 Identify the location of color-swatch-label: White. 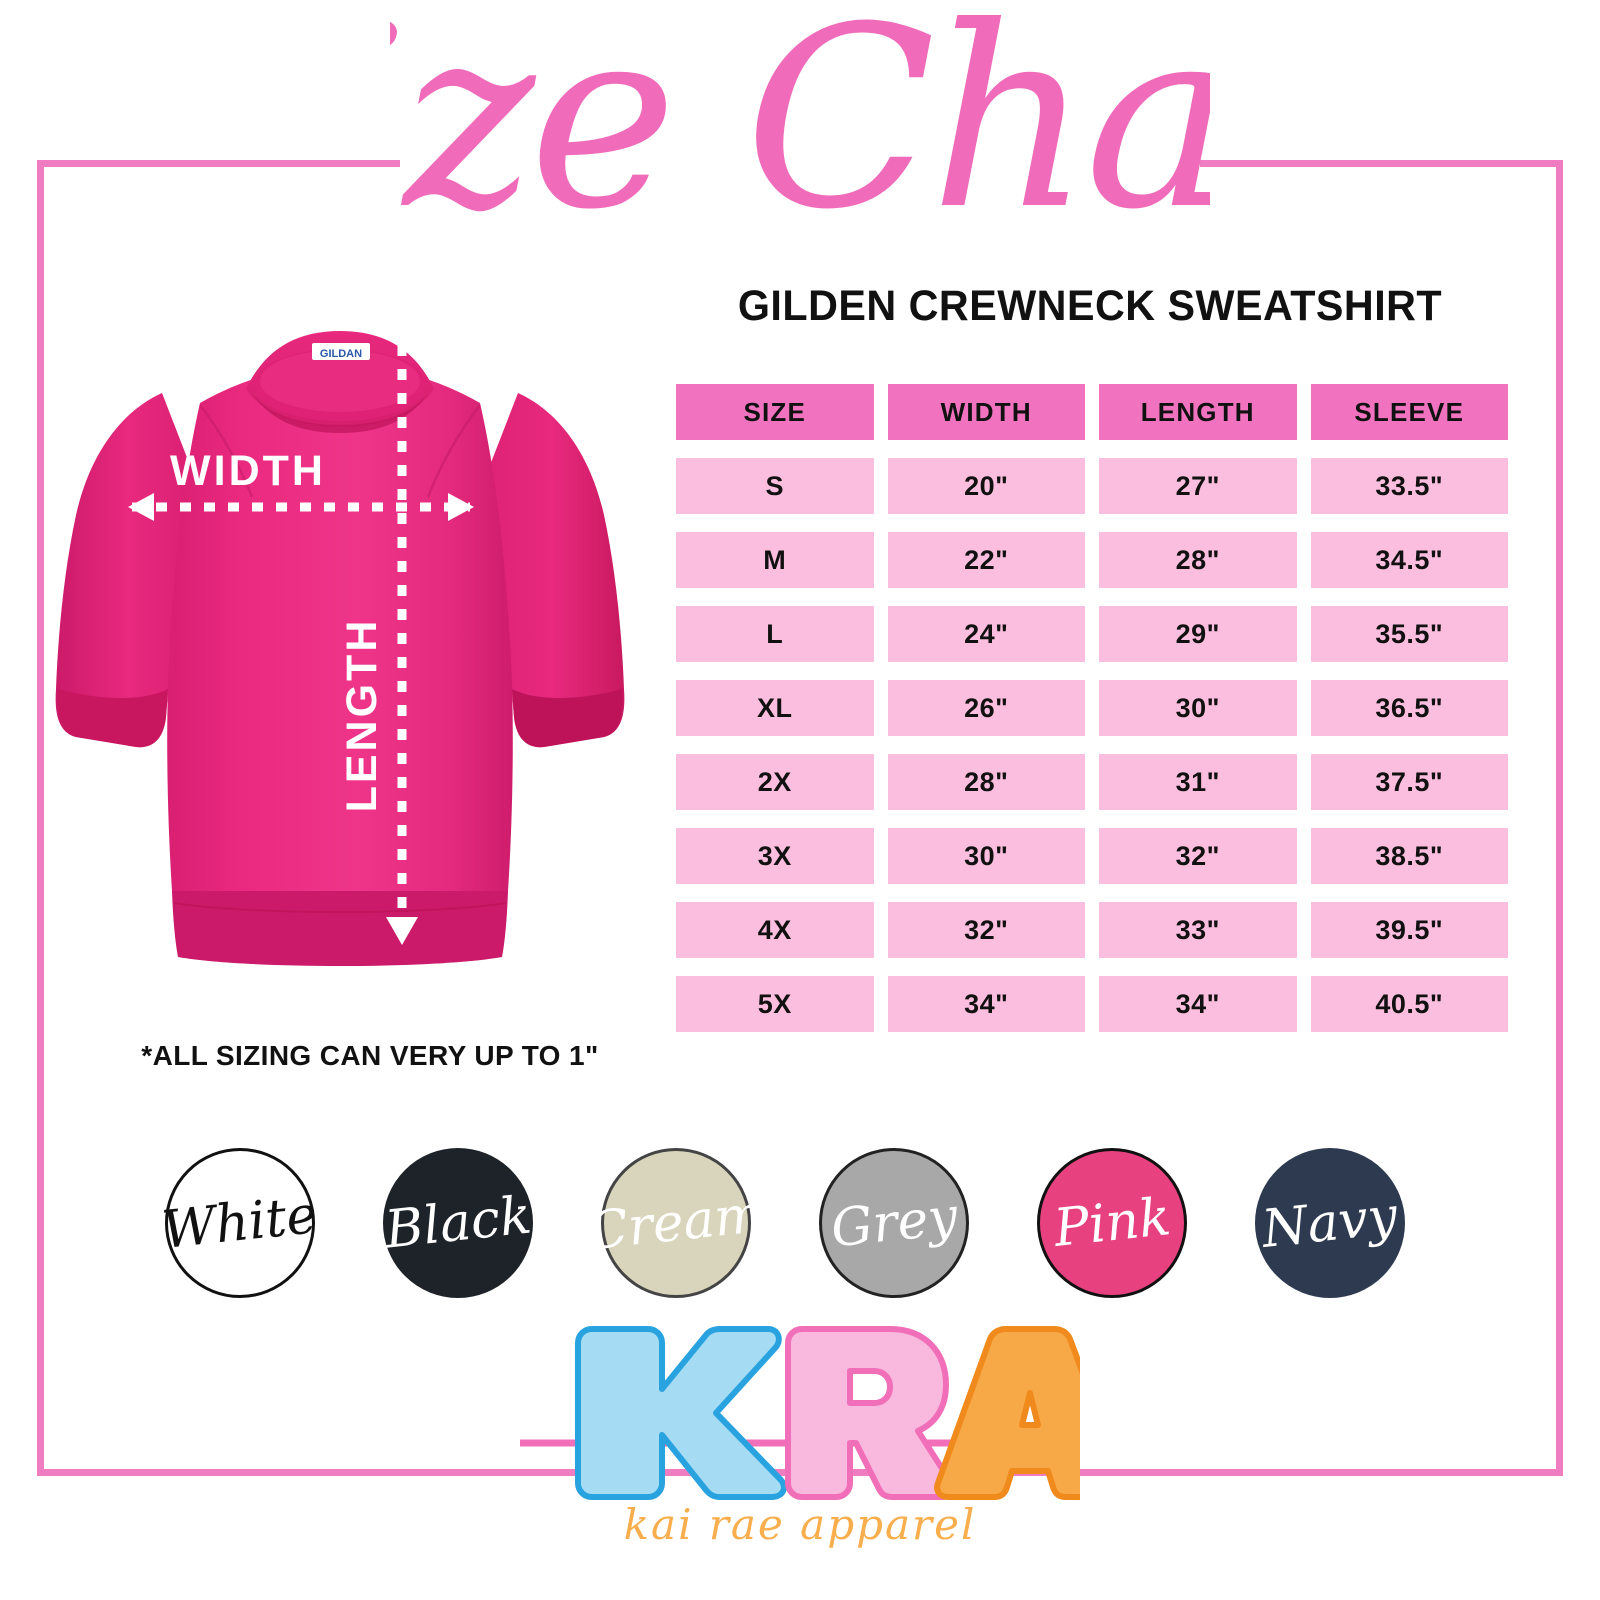
(240, 1223).